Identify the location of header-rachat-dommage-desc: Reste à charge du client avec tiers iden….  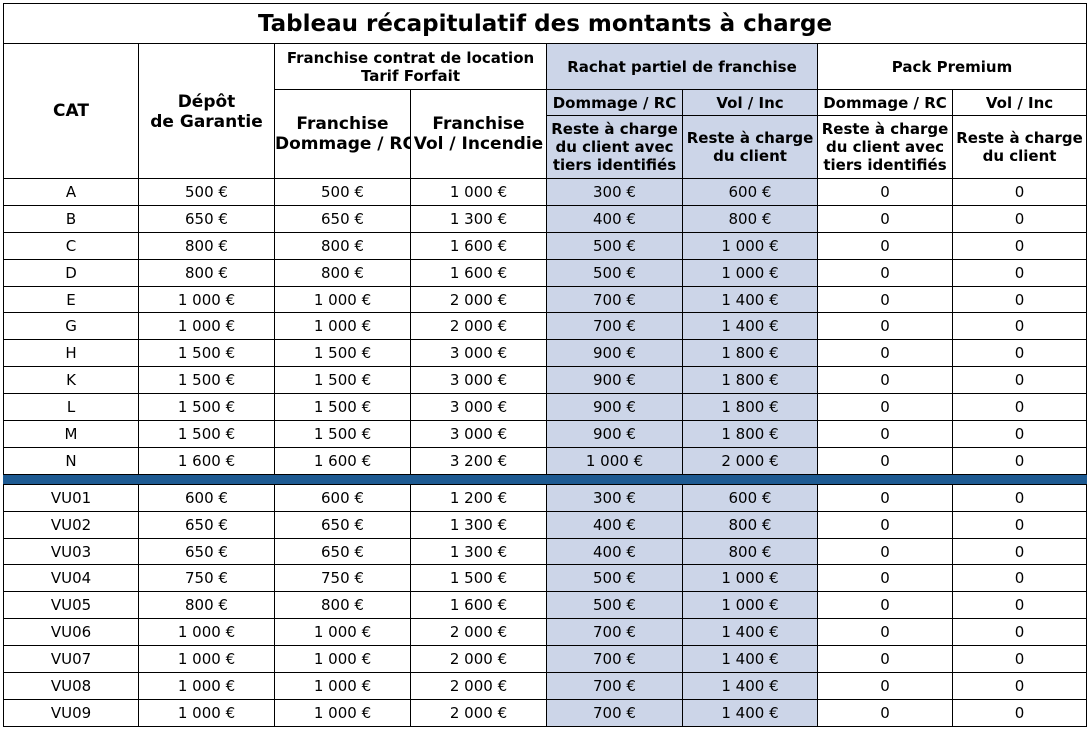
(614, 147).